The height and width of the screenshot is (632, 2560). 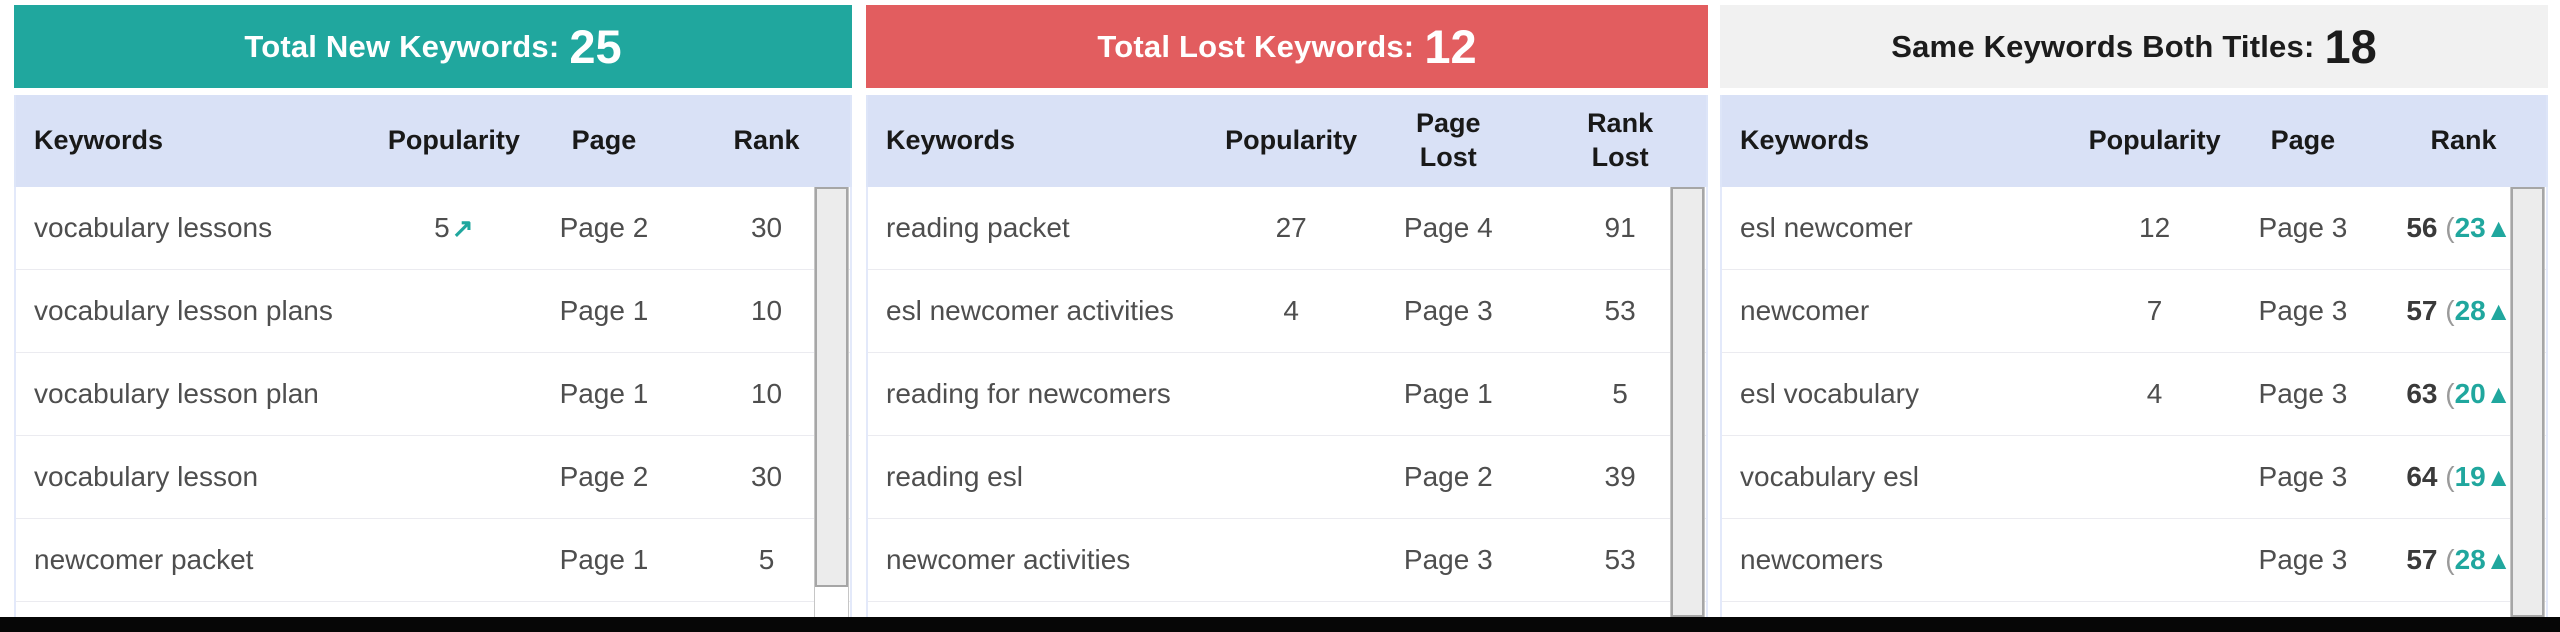 I want to click on bottom-black-bar, so click(x=1280, y=624).